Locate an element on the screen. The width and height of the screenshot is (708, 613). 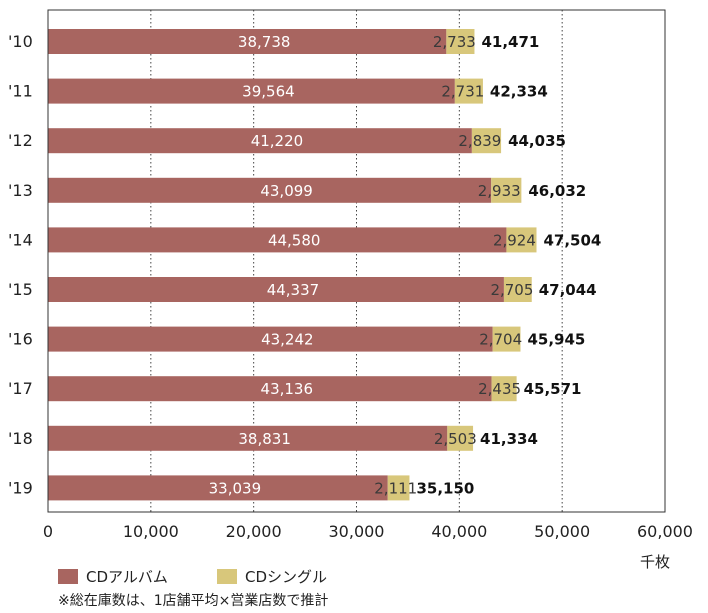
y-category-label: '18 is located at coordinates (20, 438).